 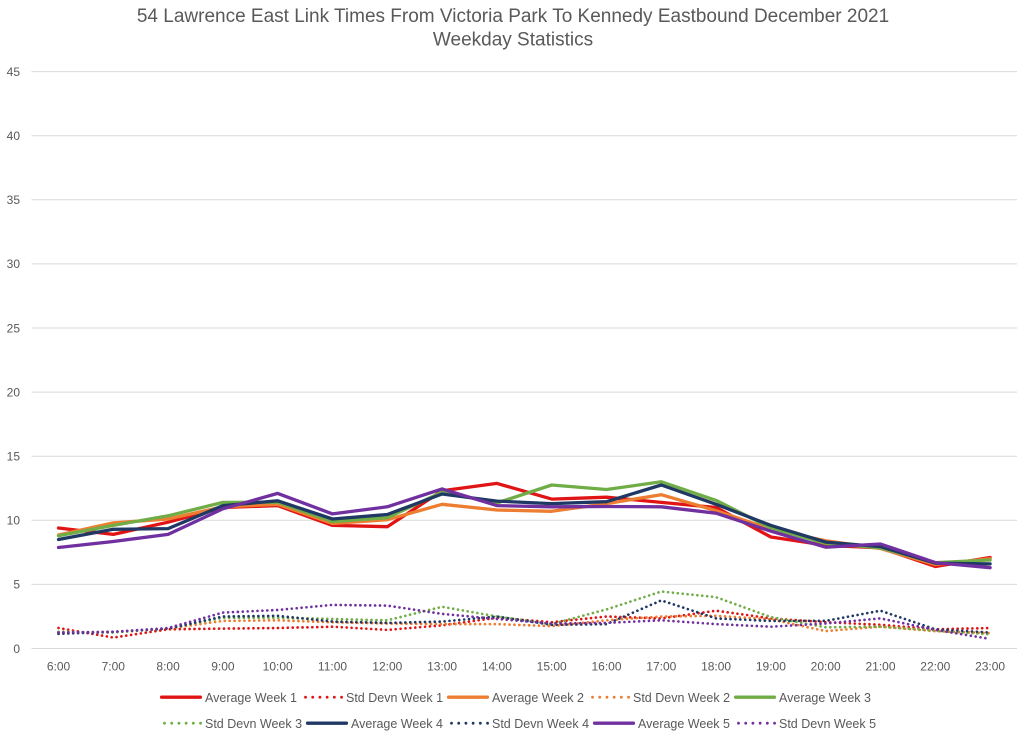 I want to click on svg-text: 15:00, so click(x=552, y=666).